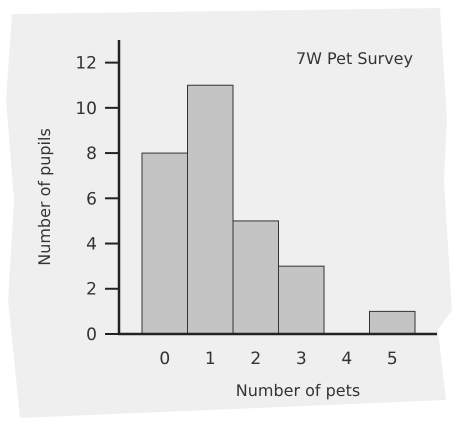  I want to click on bar, so click(392, 322).